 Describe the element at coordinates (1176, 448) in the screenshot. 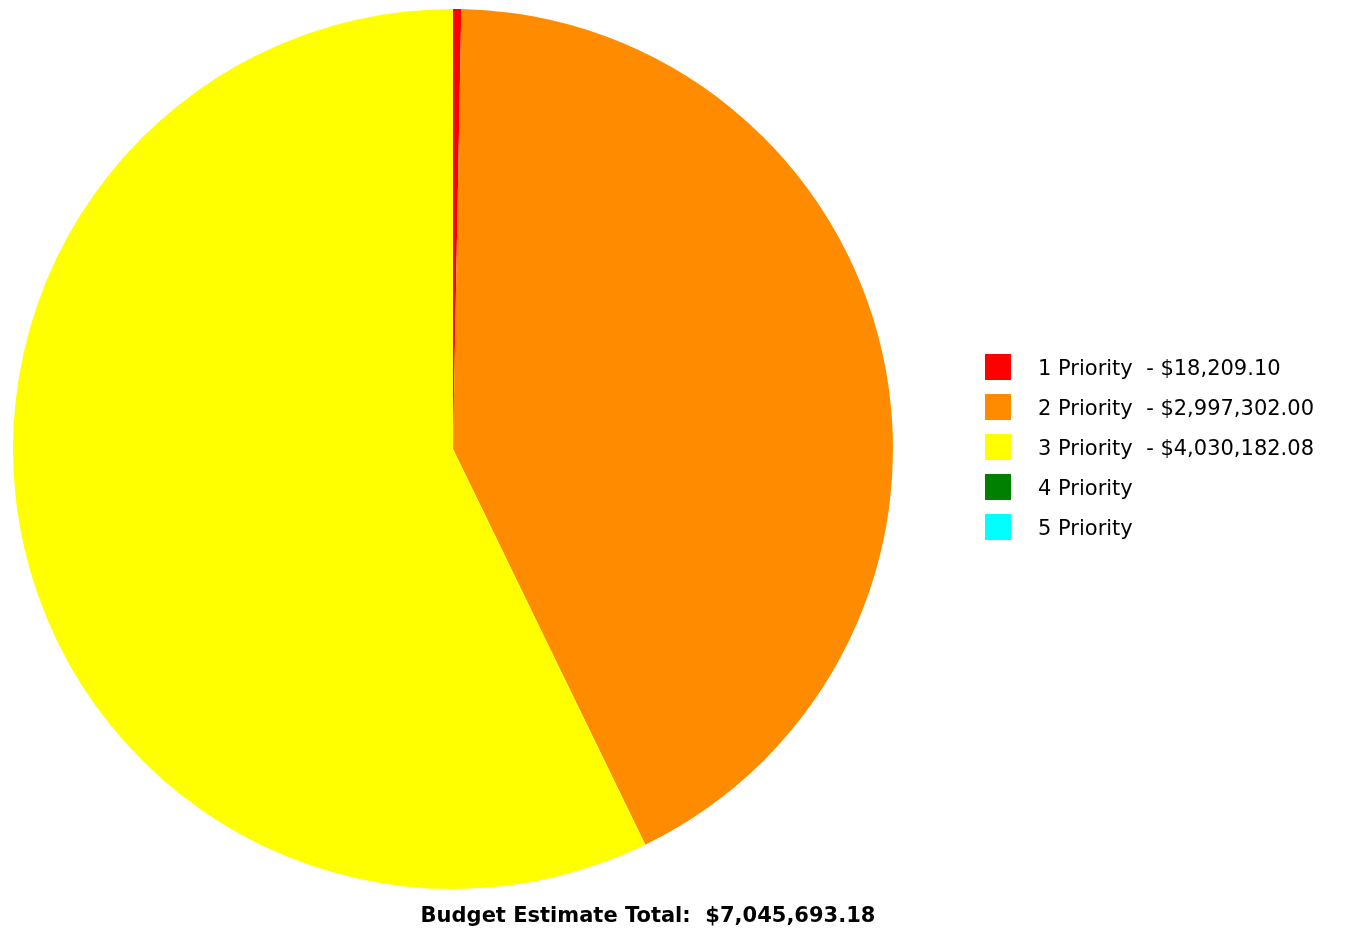

I see `legend-label: 3 Priority - $4,030,182.08` at that location.